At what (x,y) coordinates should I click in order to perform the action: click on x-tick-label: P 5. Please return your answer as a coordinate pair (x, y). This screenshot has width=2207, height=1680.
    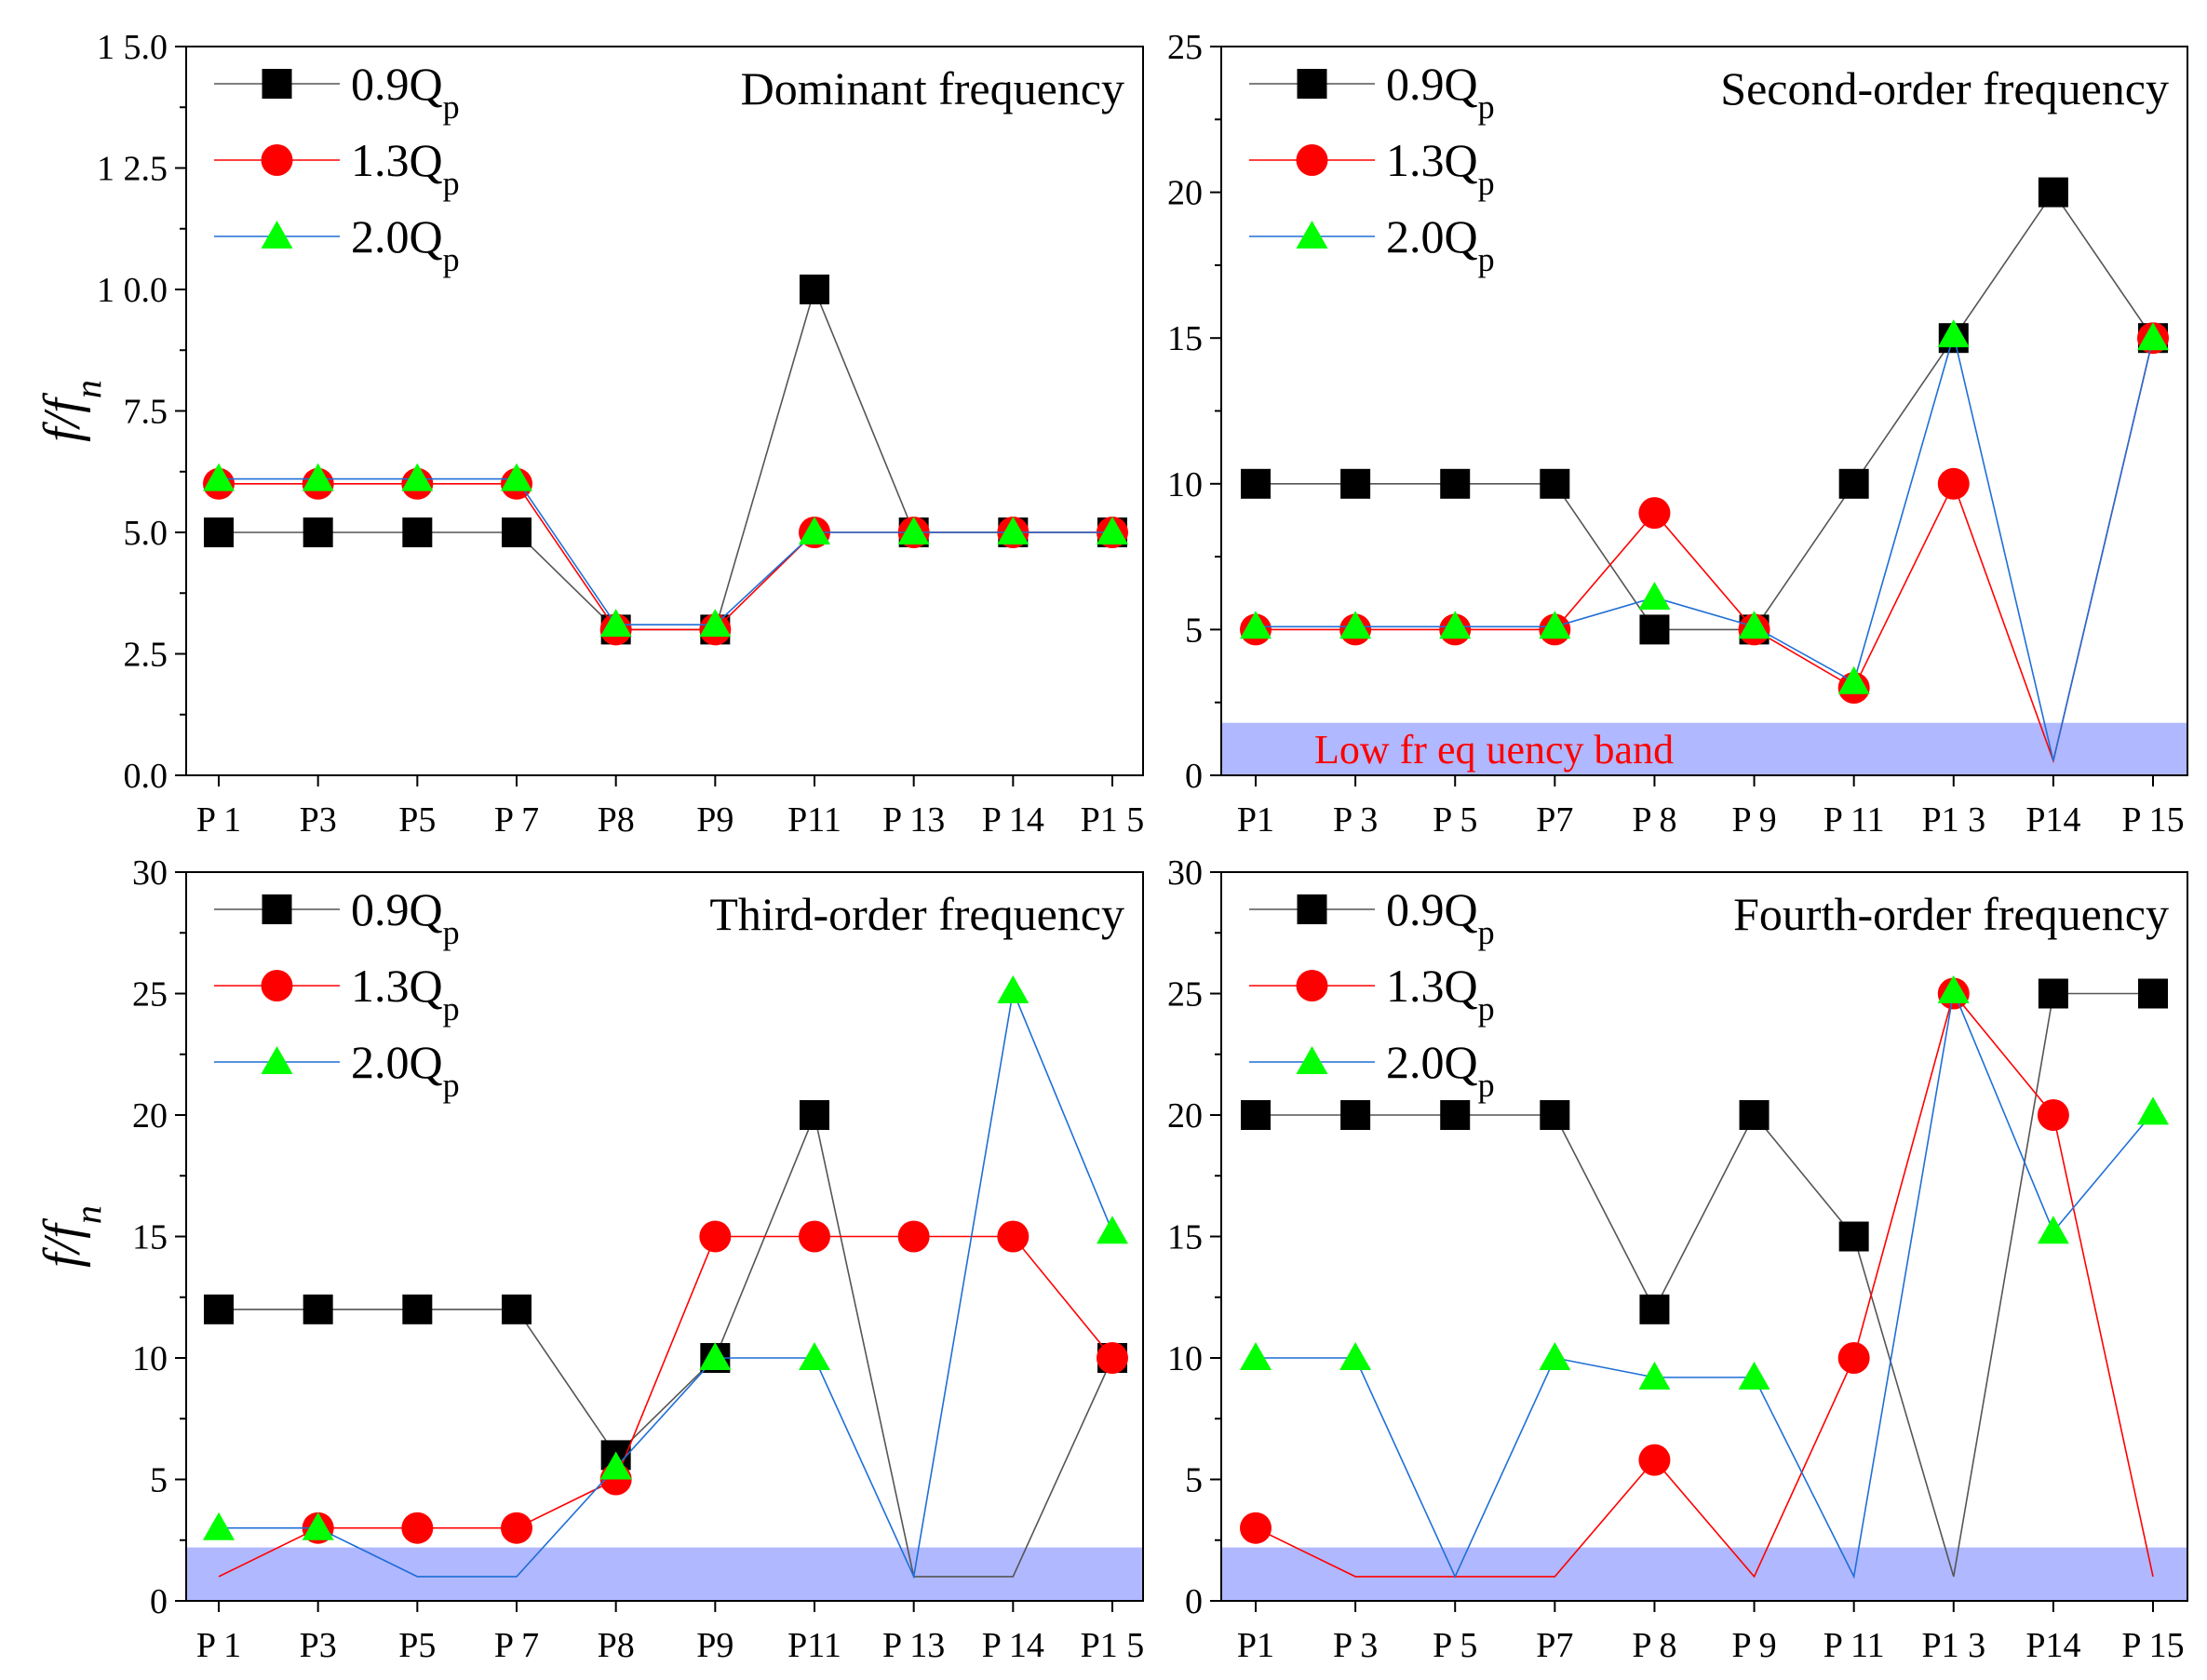
    Looking at the image, I should click on (1455, 1645).